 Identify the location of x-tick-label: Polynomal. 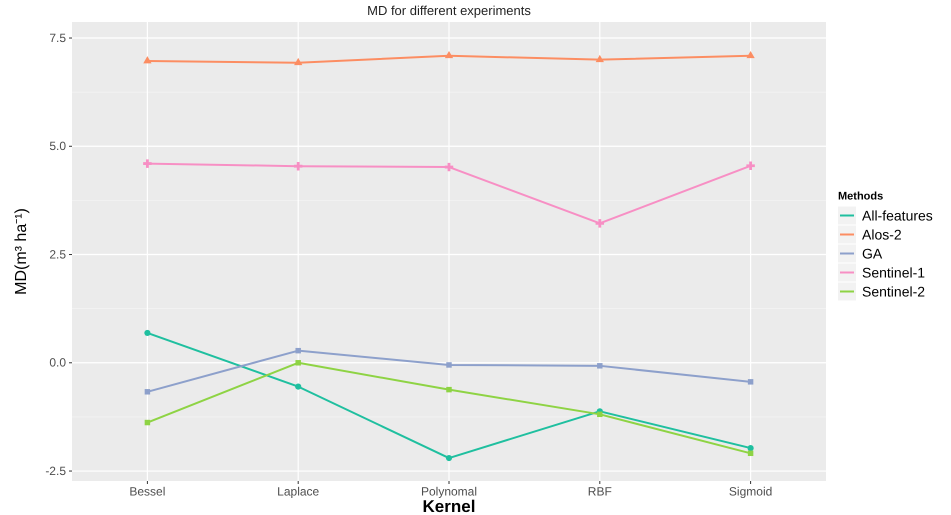
(449, 491).